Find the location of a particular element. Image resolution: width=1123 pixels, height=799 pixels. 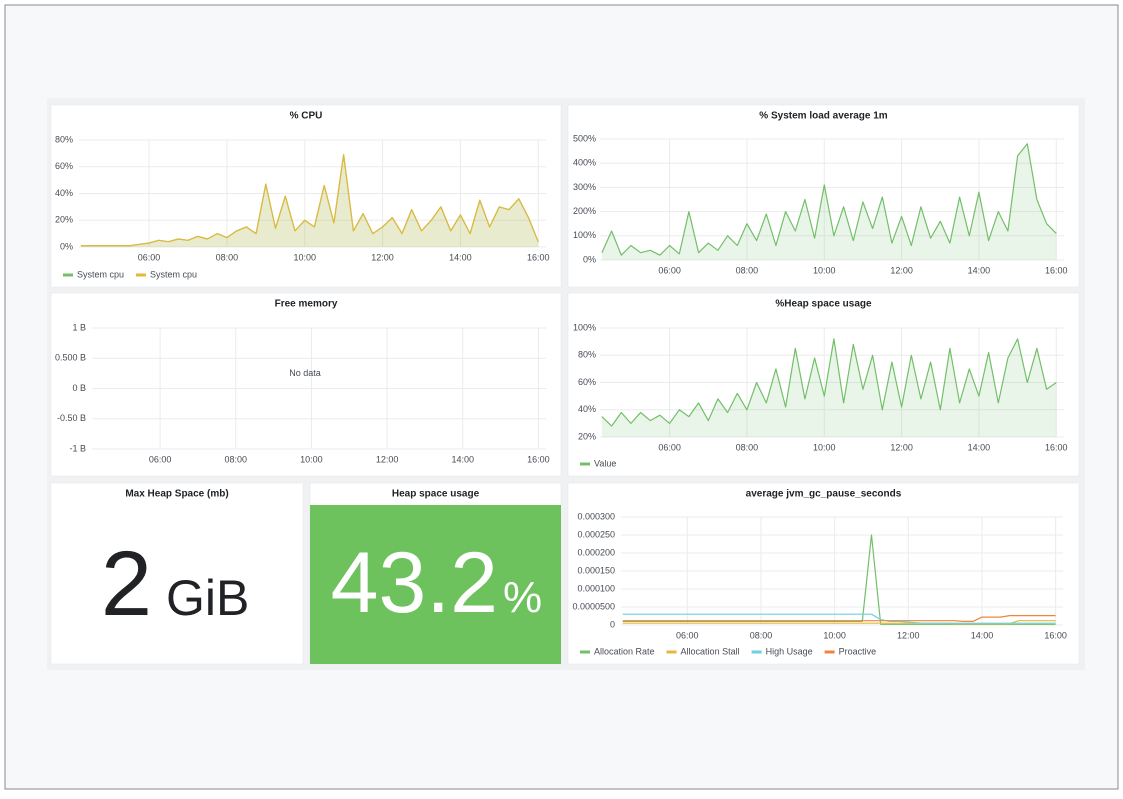

stat-value: 2 is located at coordinates (126, 584).